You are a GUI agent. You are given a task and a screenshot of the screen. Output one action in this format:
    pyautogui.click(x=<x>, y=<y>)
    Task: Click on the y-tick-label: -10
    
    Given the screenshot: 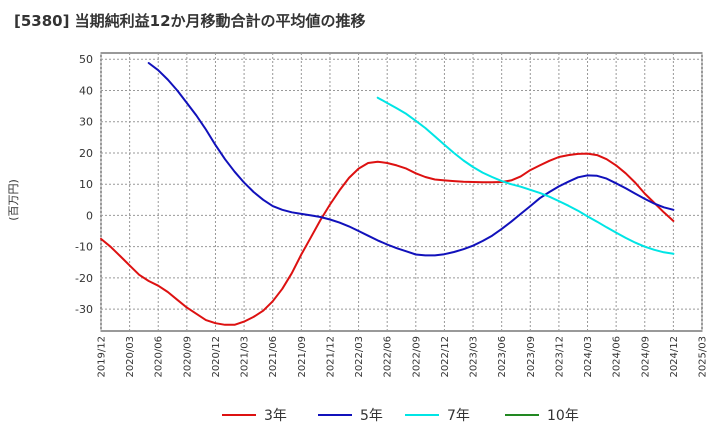 What is the action you would take?
    pyautogui.click(x=84, y=247)
    